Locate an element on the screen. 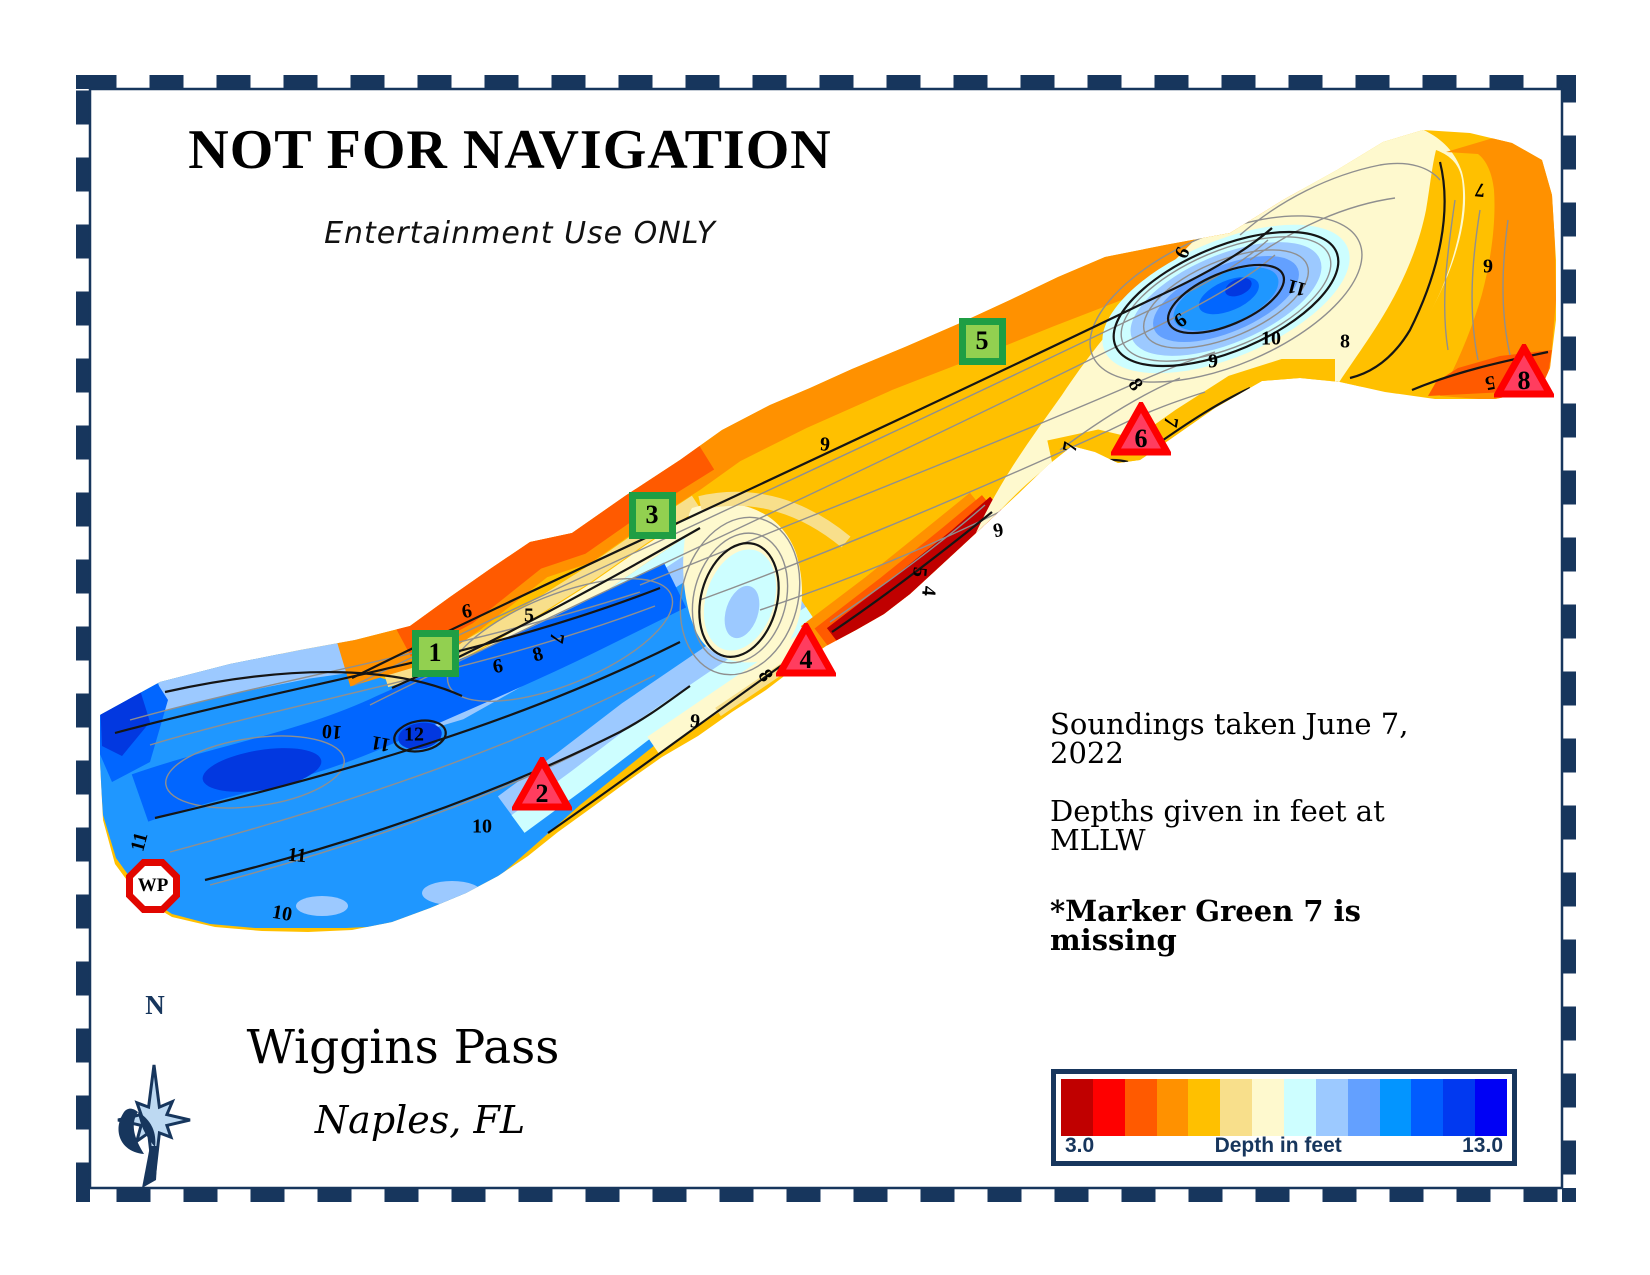 The height and width of the screenshot is (1275, 1650). nav-marker-red-8: 8 is located at coordinates (1524, 369).